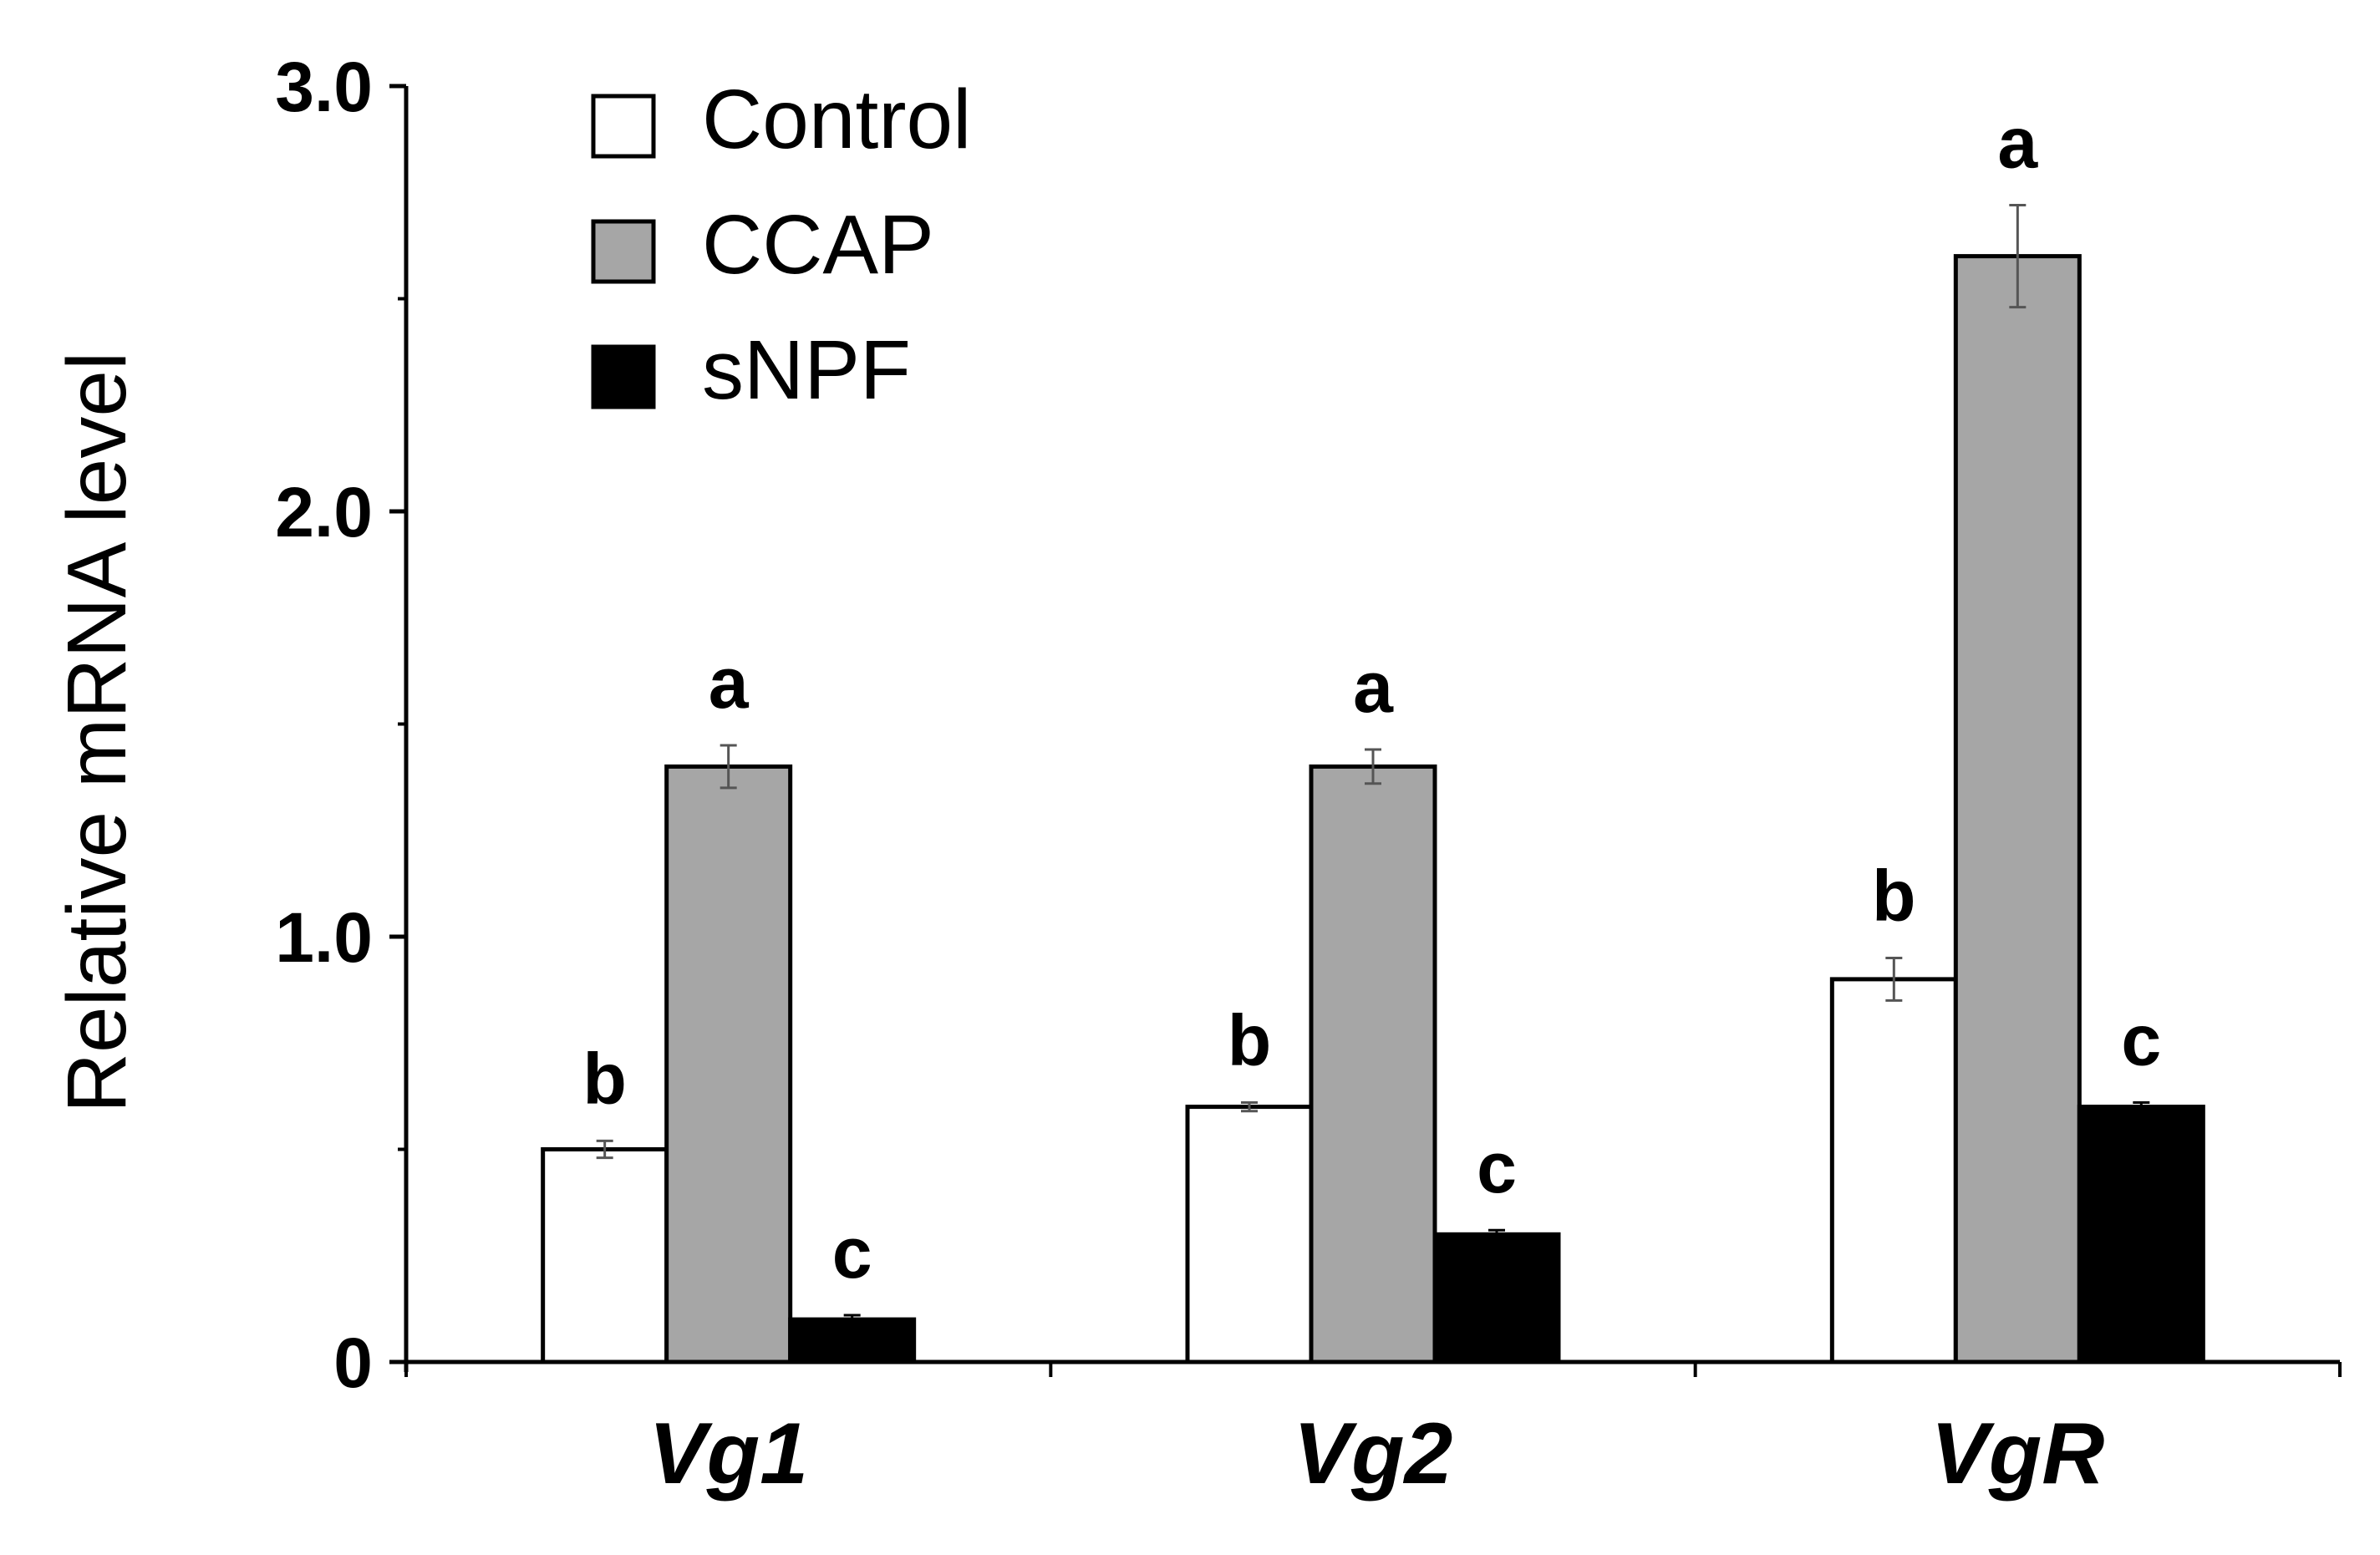 This screenshot has width=2380, height=1555. What do you see at coordinates (1249, 1234) in the screenshot?
I see `bar-control-vg2` at bounding box center [1249, 1234].